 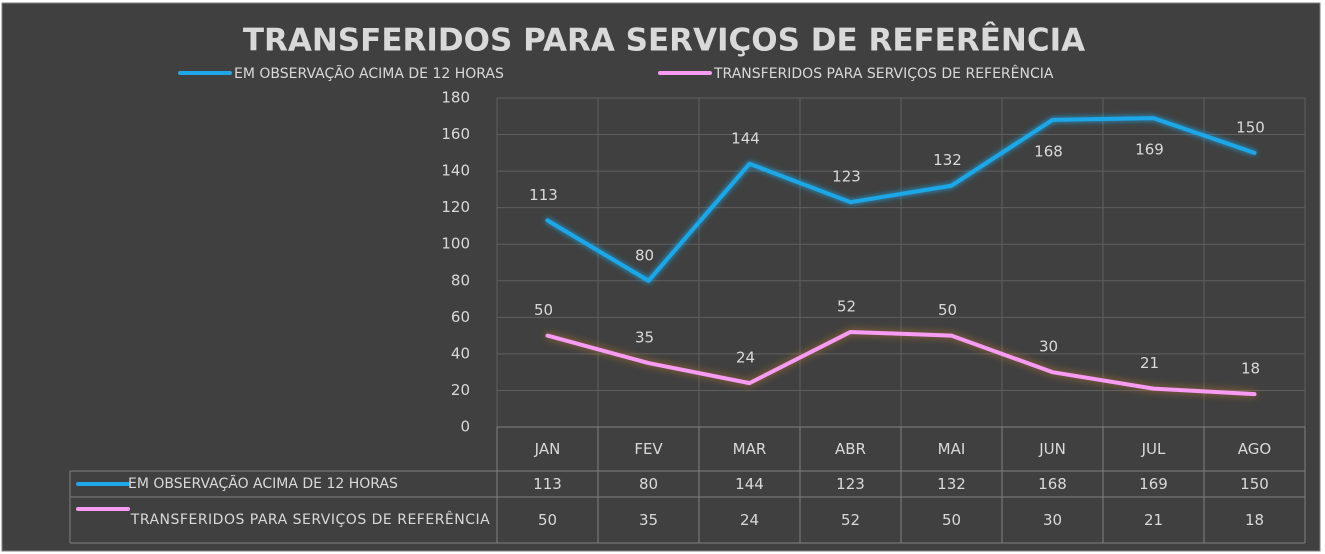 What do you see at coordinates (465, 427) in the screenshot?
I see `y-tick-label: 0` at bounding box center [465, 427].